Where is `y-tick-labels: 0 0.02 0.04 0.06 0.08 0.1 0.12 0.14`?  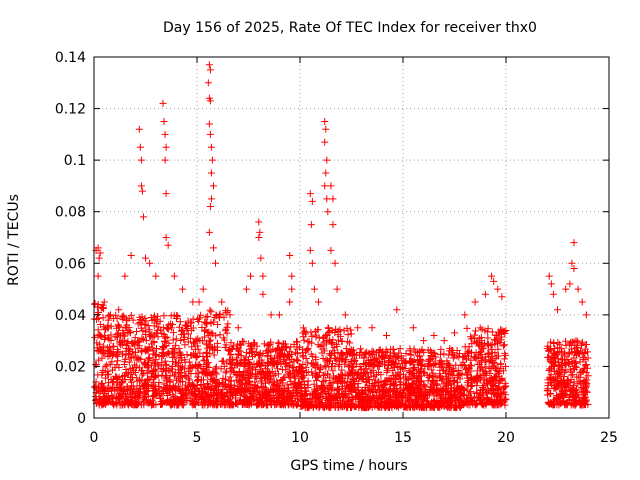
y-tick-labels: 0 0.02 0.04 0.06 0.08 0.1 0.12 0.14 is located at coordinates (70, 238).